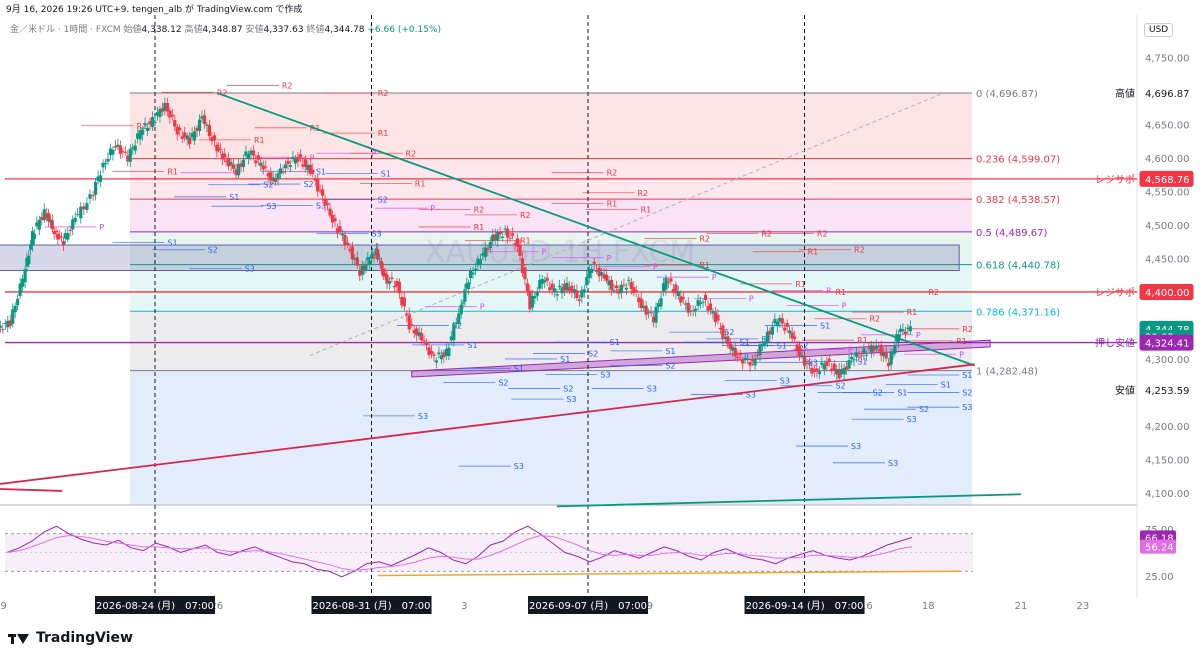 The width and height of the screenshot is (1200, 657). I want to click on symbol-name: 金／米ドル · 1時間 · FXCM, so click(65, 30).